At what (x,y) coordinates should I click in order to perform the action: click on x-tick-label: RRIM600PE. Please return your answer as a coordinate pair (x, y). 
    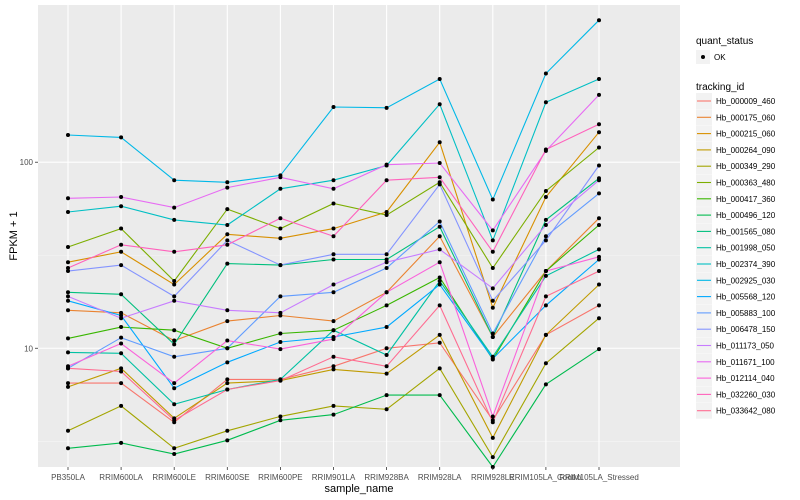
    Looking at the image, I should click on (280, 477).